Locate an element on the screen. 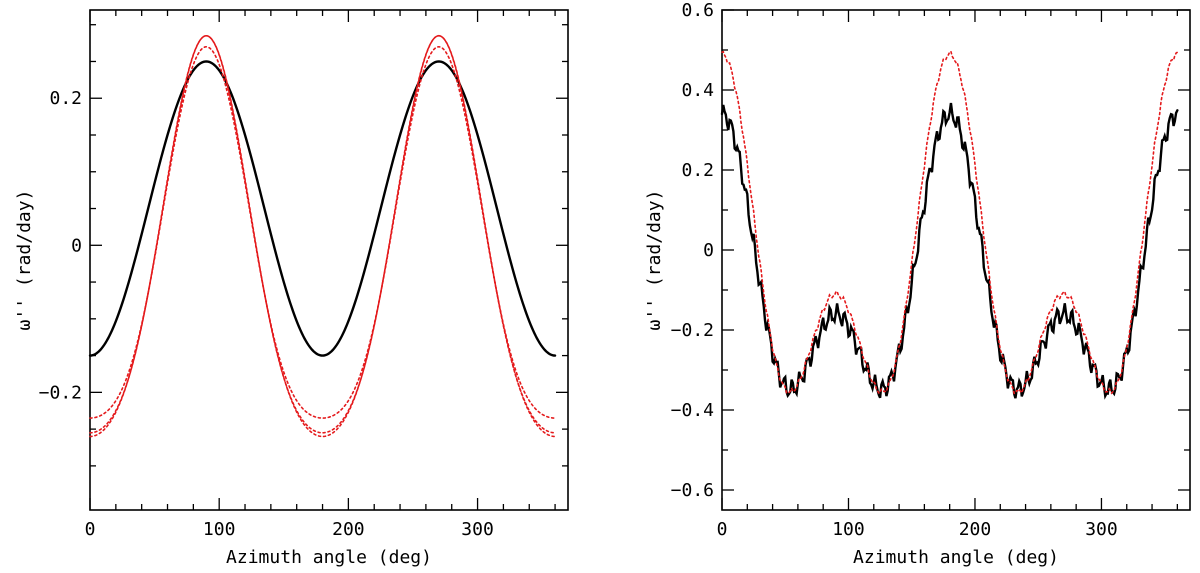  left-x-tick-label: 200 is located at coordinates (348, 529).